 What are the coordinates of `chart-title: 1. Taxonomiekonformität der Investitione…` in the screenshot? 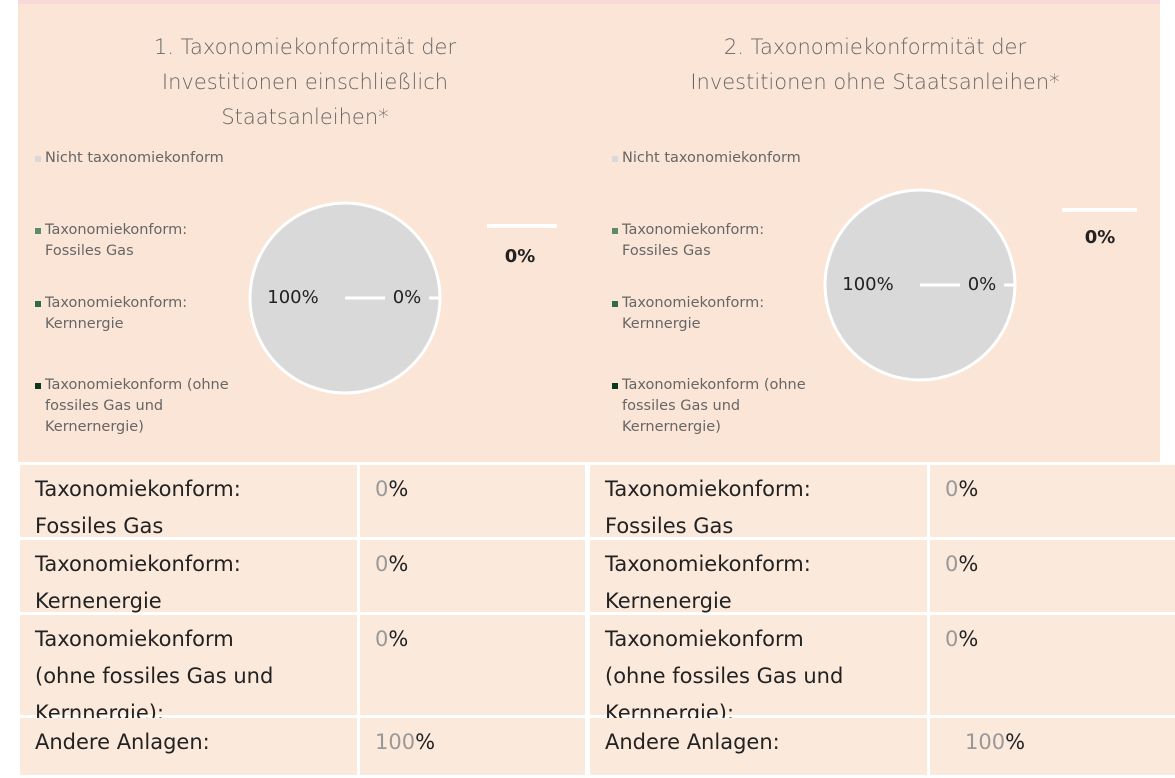 It's located at (305, 82).